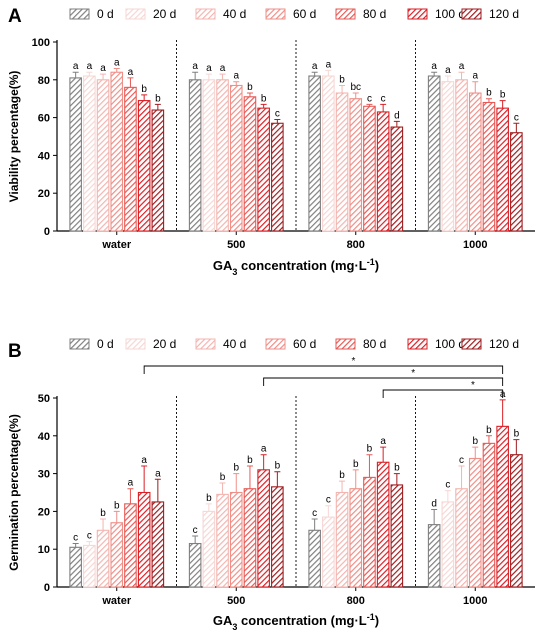 This screenshot has width=550, height=635. What do you see at coordinates (314, 513) in the screenshot?
I see `significance-letter: c` at bounding box center [314, 513].